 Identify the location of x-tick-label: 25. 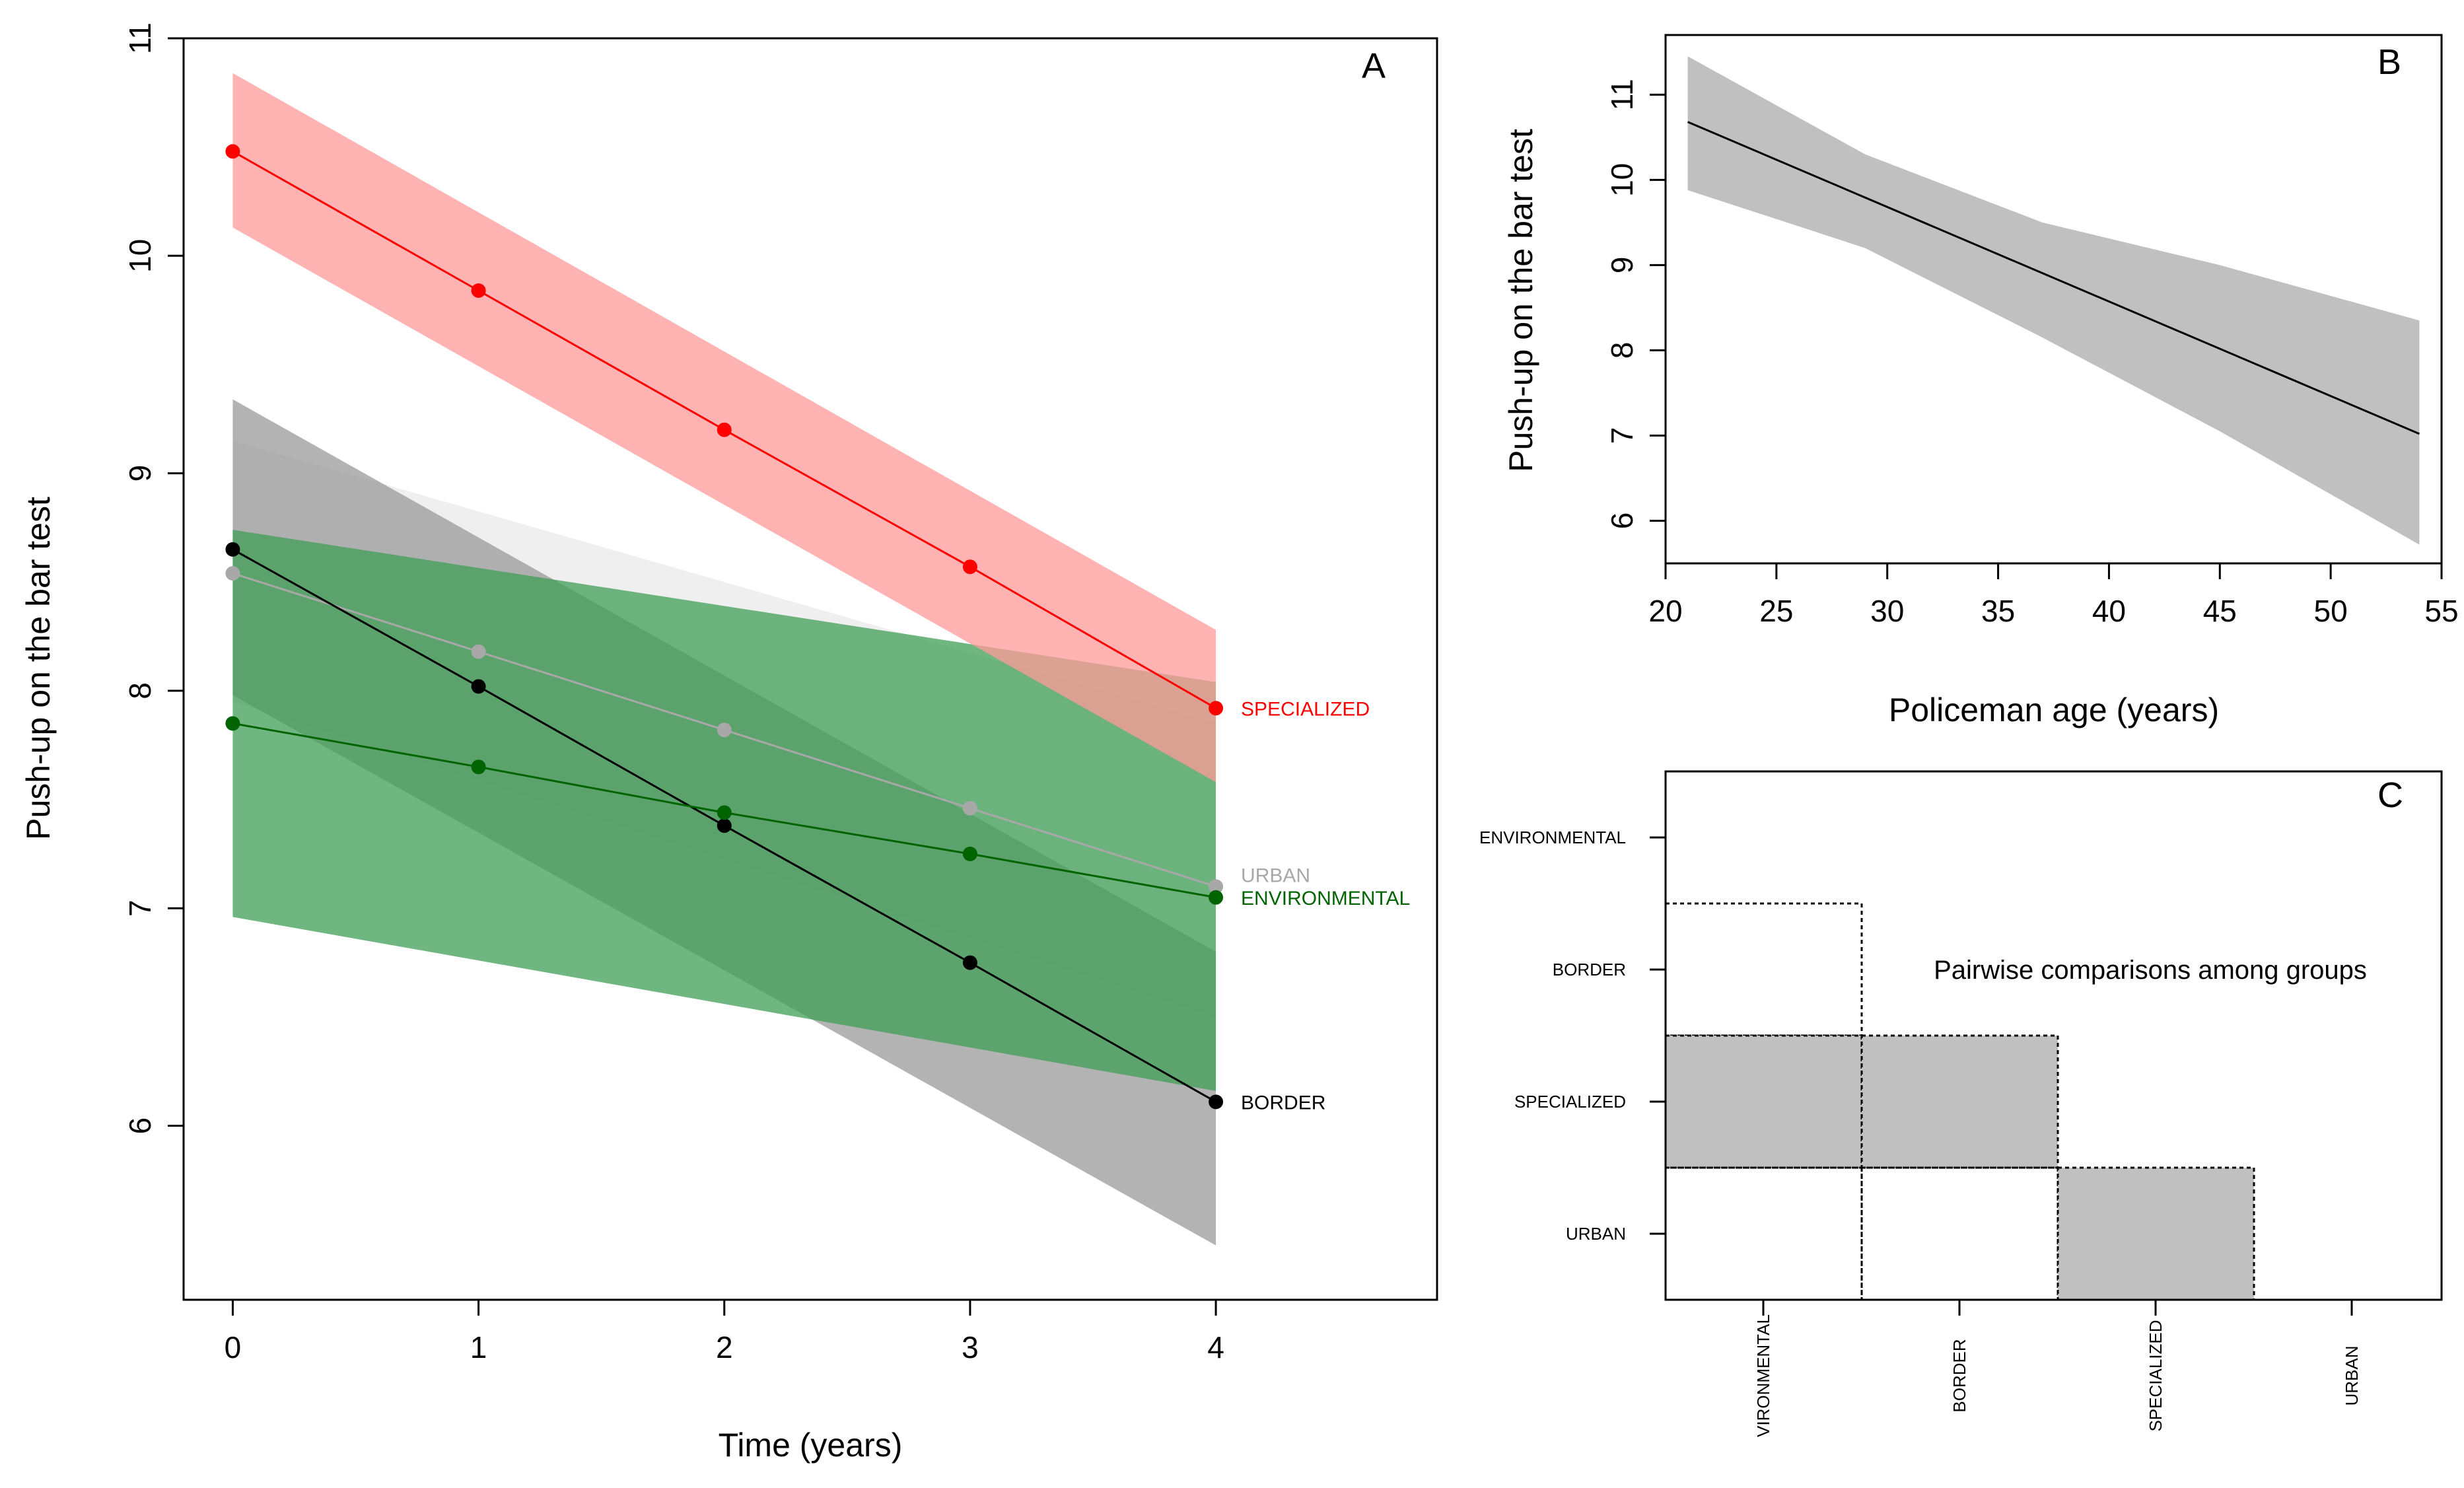
(1776, 611).